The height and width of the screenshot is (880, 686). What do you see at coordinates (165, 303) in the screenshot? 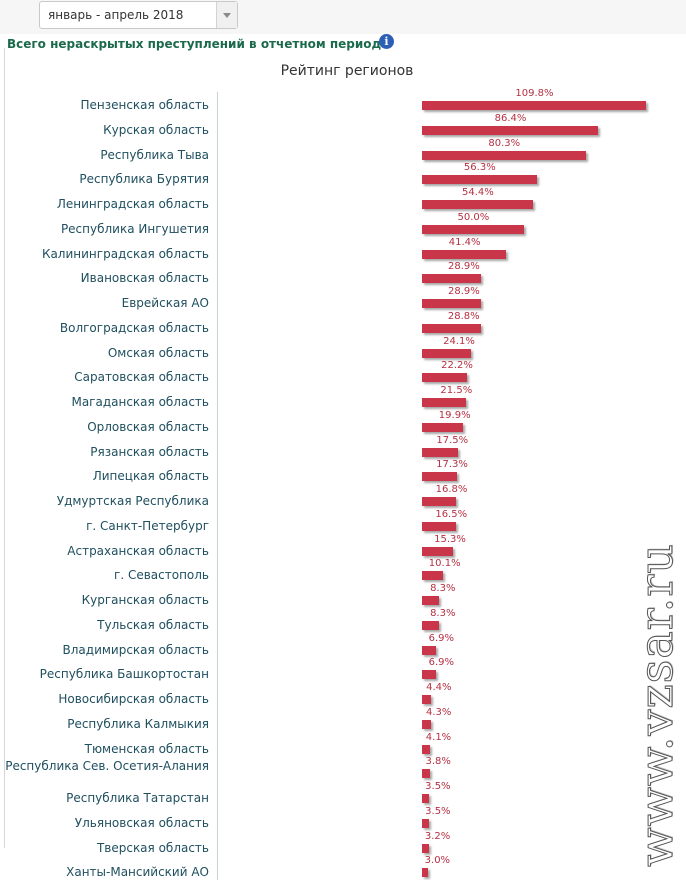
I see `category-label: Еврейская АО` at bounding box center [165, 303].